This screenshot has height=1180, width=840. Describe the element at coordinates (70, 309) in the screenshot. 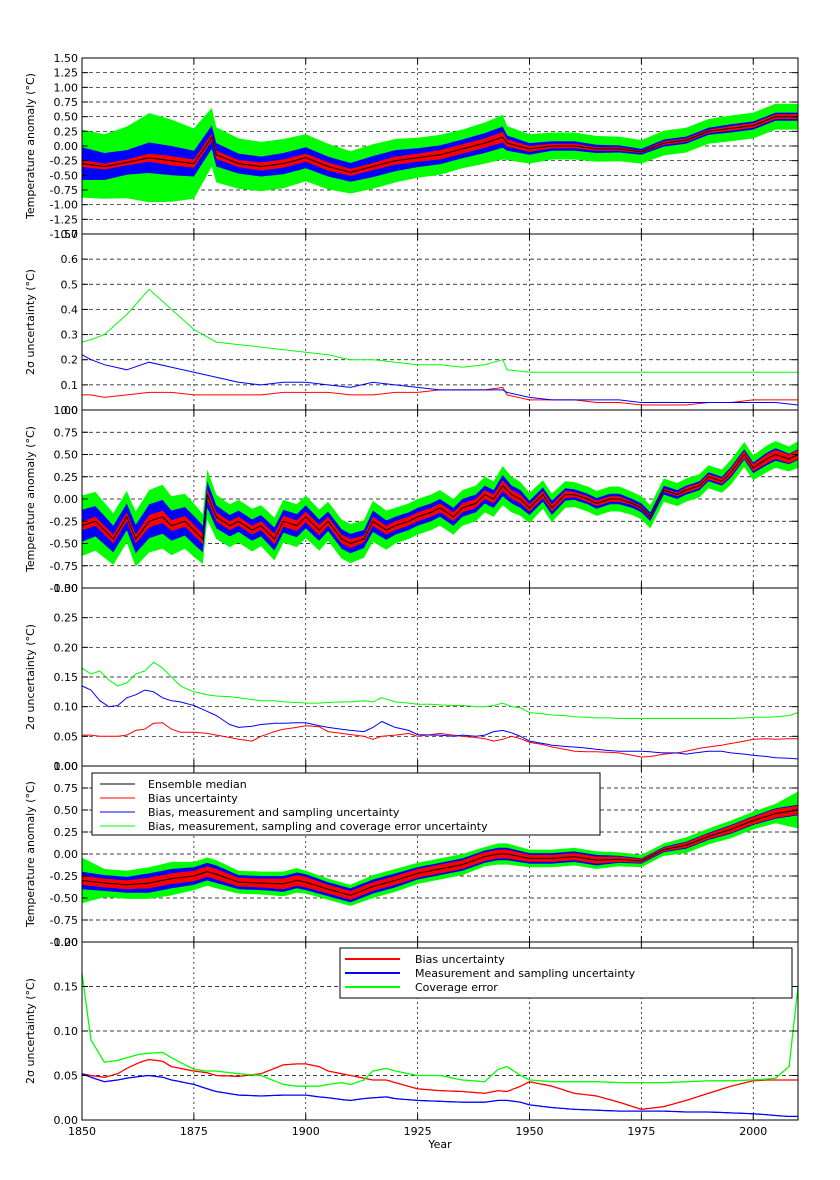

I see `y-tick-label: 0.4` at that location.